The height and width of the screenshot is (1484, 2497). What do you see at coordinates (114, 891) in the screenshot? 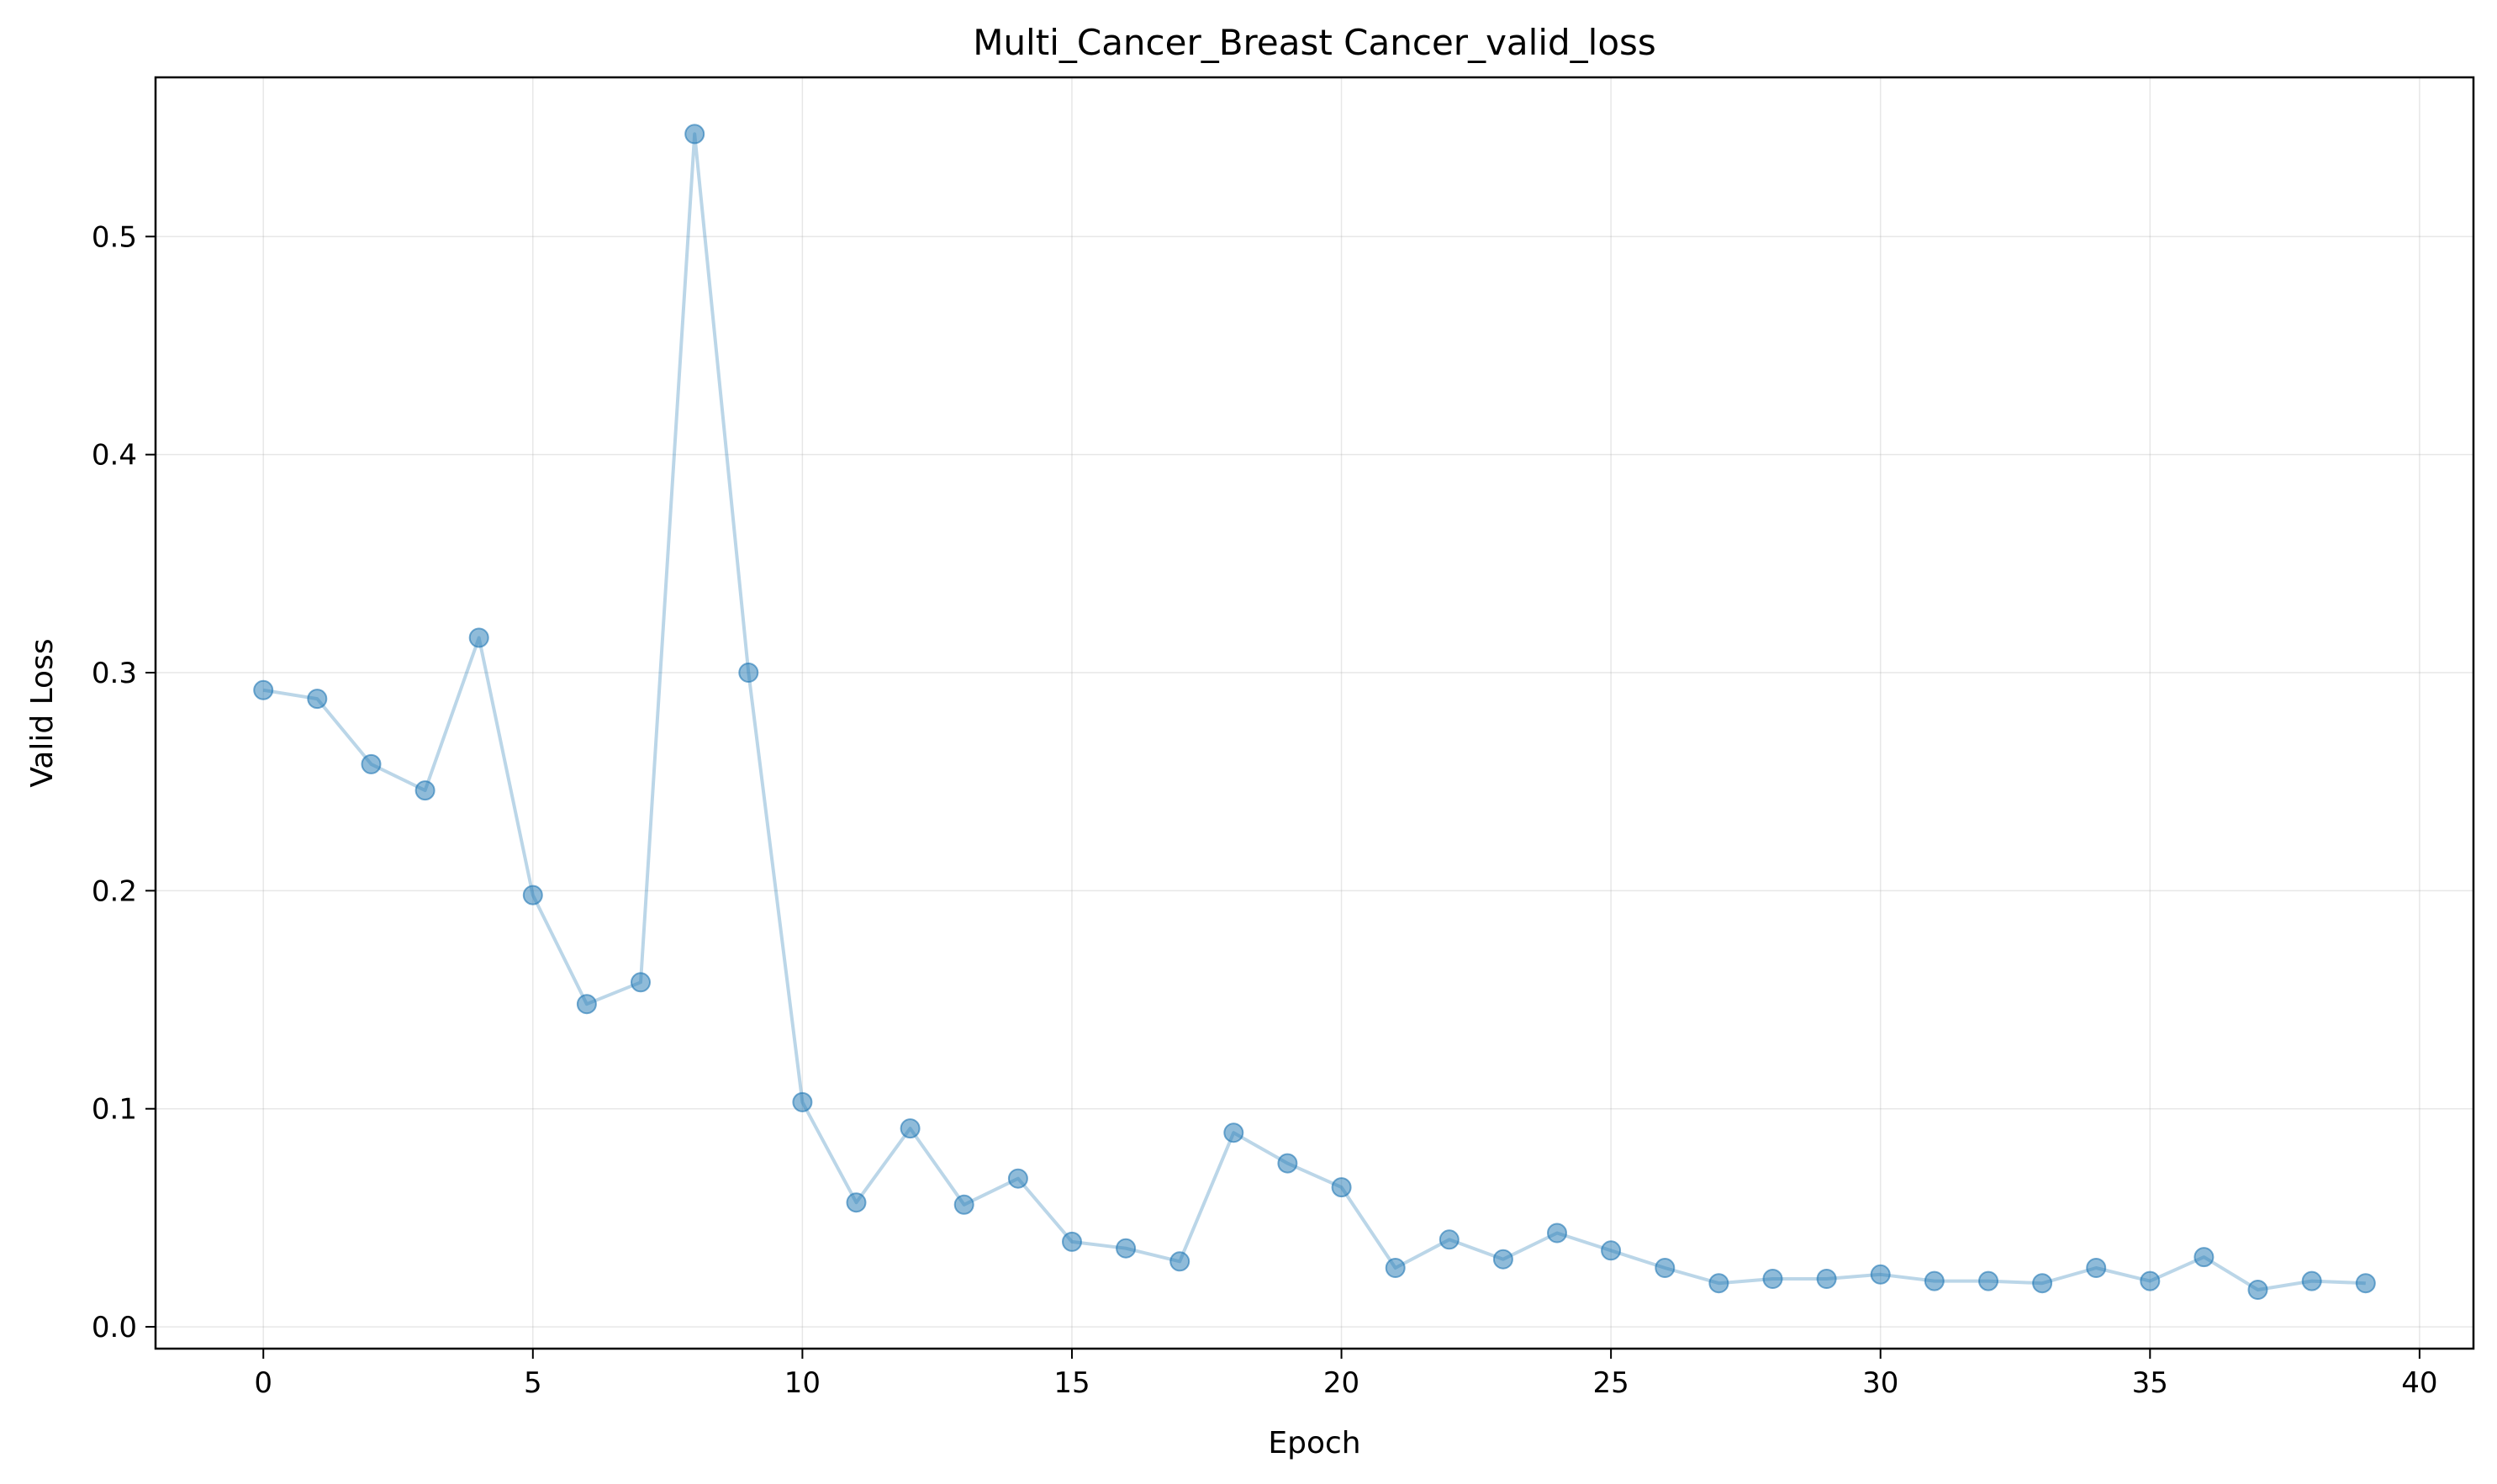
I see `y-tick-label: 0.2` at bounding box center [114, 891].